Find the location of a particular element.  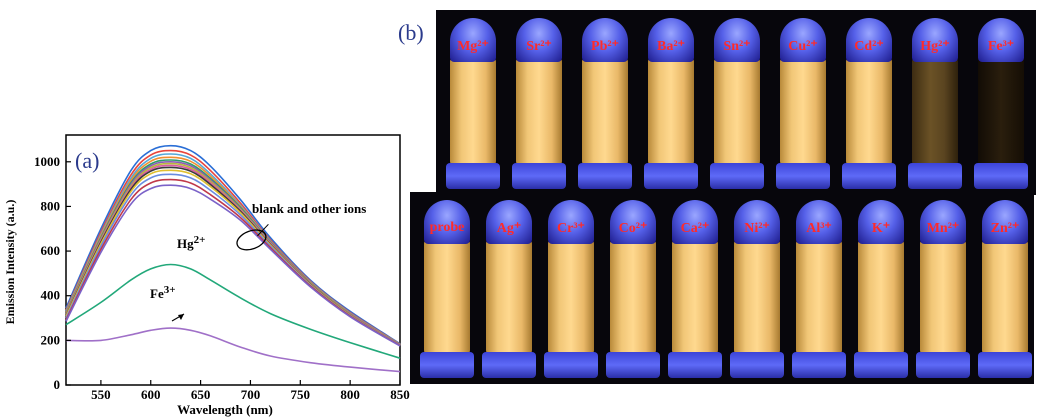

vial-ion-label: Sn²⁺ is located at coordinates (737, 46).